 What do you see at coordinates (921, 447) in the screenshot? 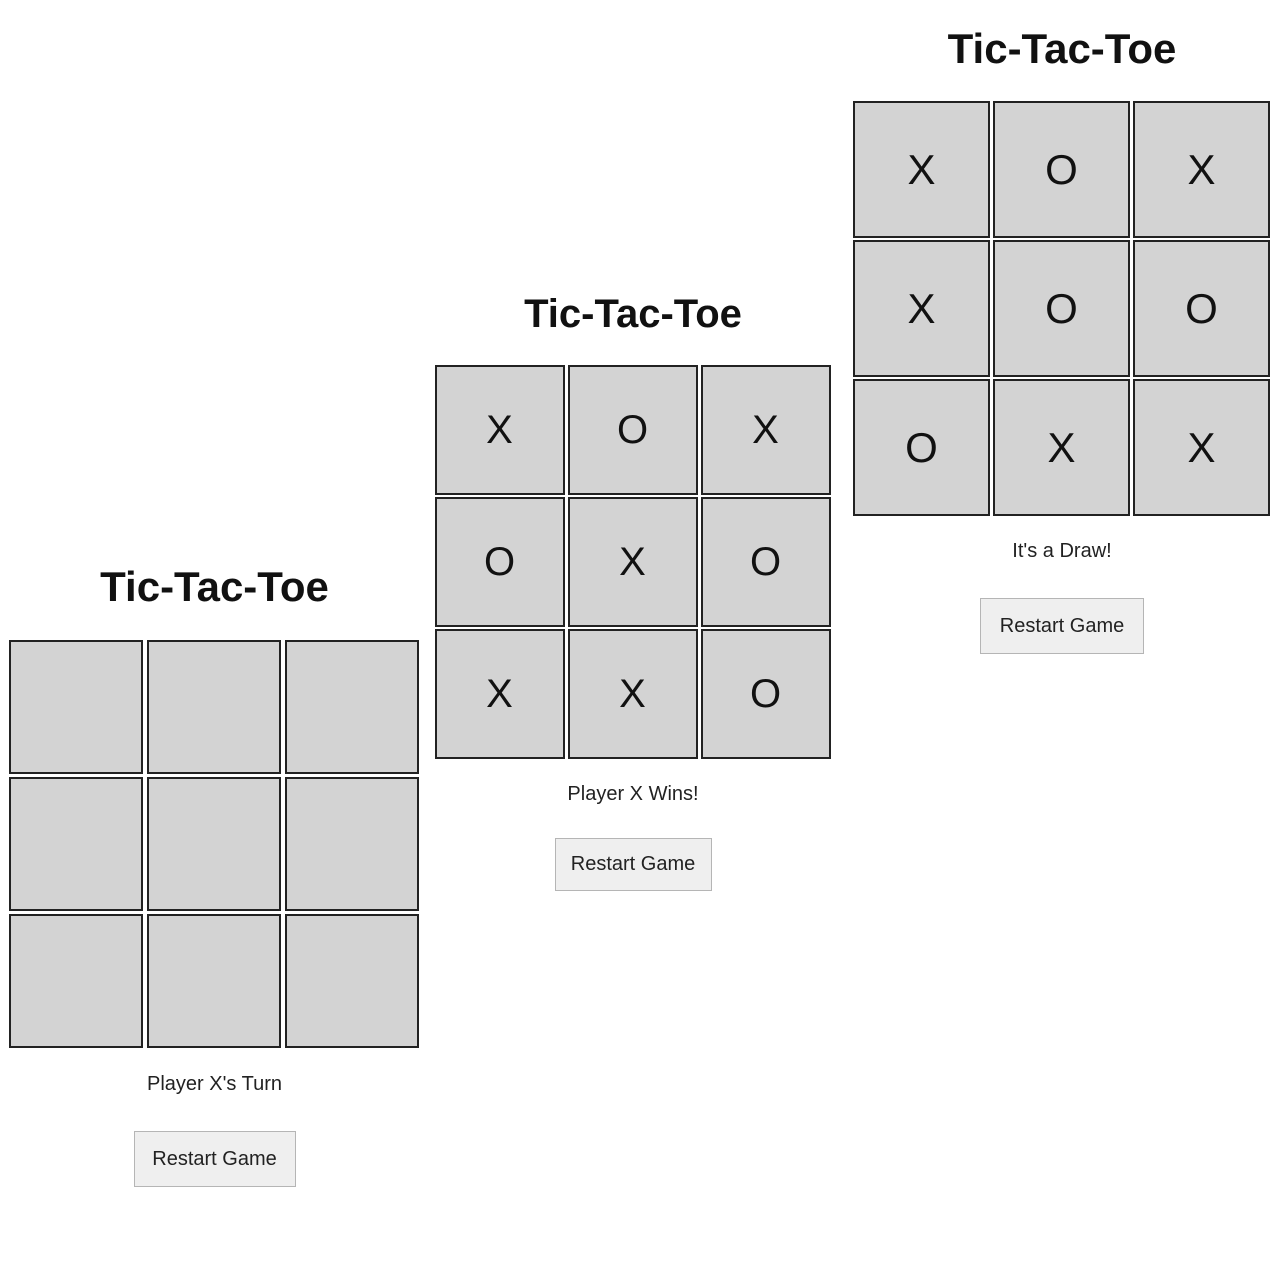
I see `board-cell-7: O` at bounding box center [921, 447].